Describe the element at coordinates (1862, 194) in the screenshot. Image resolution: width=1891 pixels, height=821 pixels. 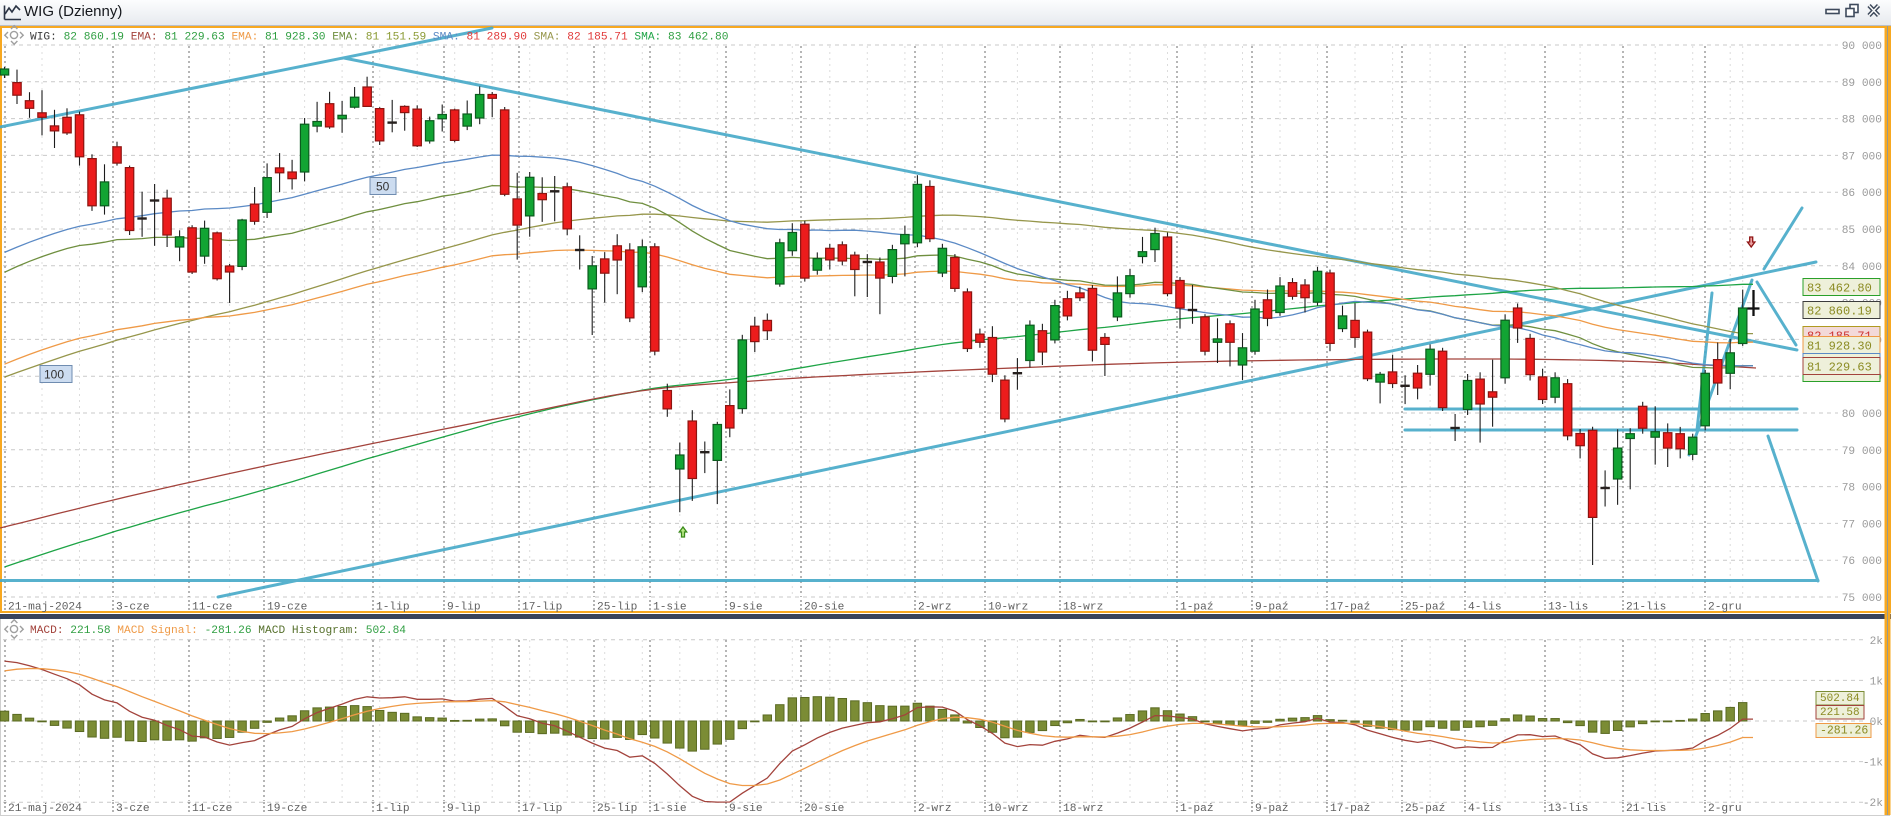
I see `svg-text: 86 000` at that location.